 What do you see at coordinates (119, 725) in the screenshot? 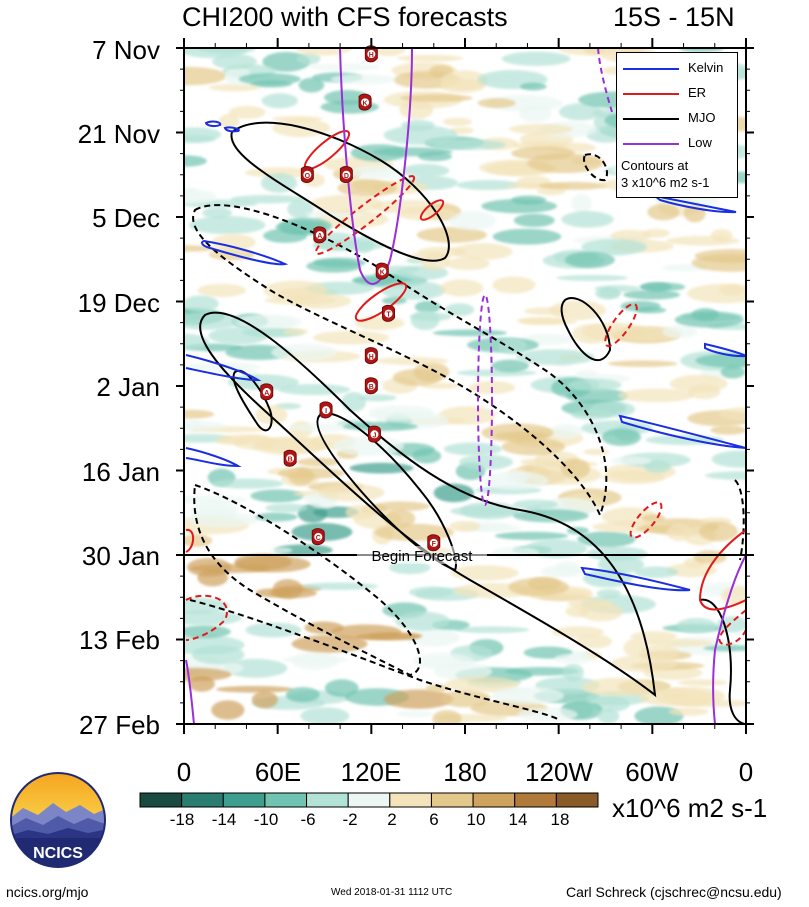
I see `y-tick-label: 27 Feb` at bounding box center [119, 725].